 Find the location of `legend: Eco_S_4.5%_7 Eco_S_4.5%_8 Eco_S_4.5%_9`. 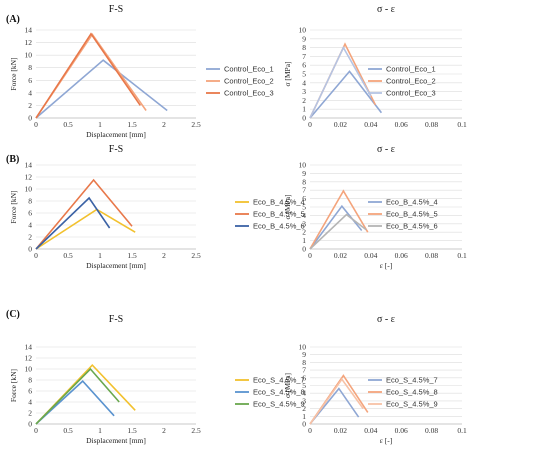

legend: Eco_S_4.5%_7 Eco_S_4.5%_8 Eco_S_4.5%_9 is located at coordinates (270, 392).